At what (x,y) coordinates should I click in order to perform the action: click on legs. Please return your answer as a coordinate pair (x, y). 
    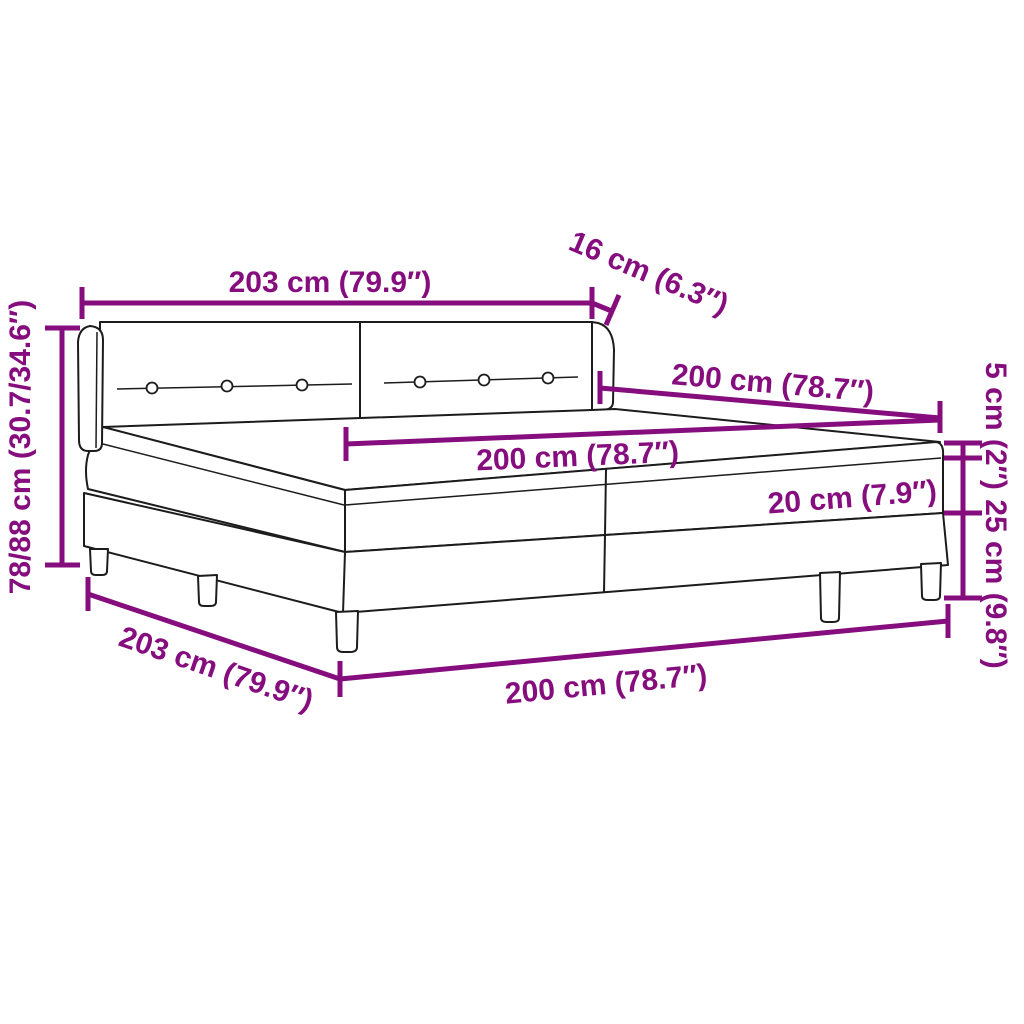
    Looking at the image, I should click on (515, 600).